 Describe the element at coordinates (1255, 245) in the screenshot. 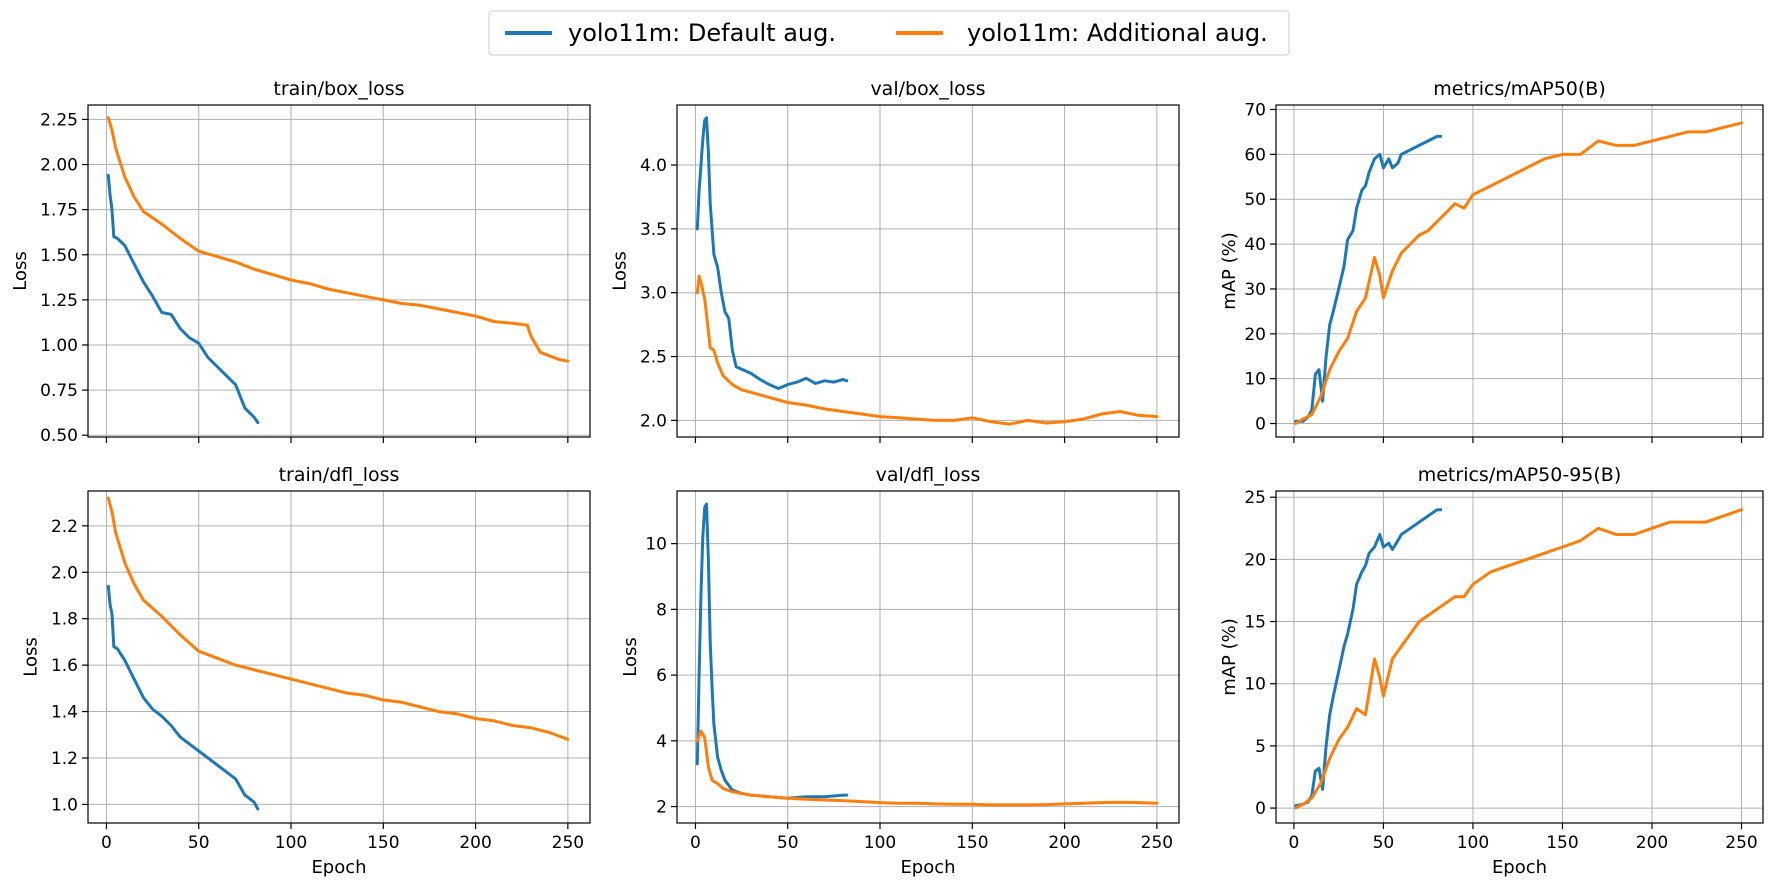

I see `y-tick-label: 40` at that location.